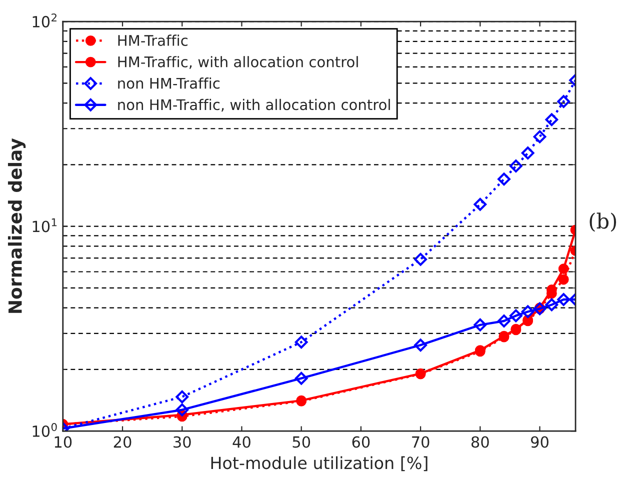 The height and width of the screenshot is (479, 629). Describe the element at coordinates (123, 442) in the screenshot. I see `x-tick-label: 20` at that location.